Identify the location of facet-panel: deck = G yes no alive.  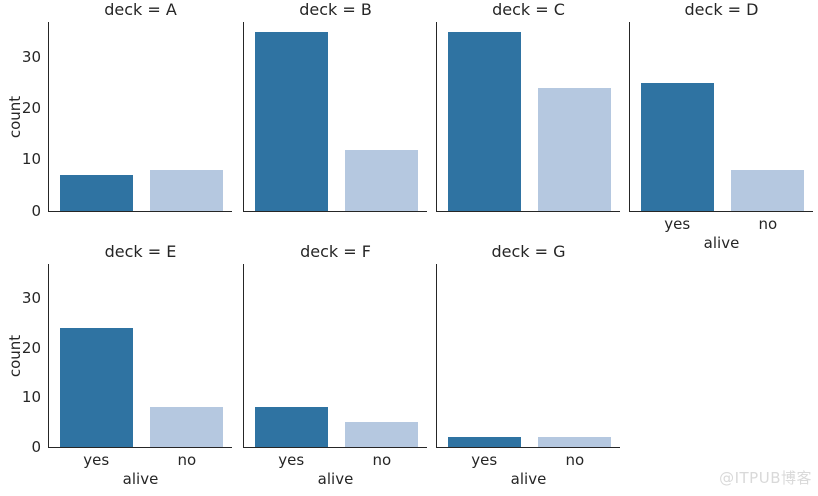
(528, 365).